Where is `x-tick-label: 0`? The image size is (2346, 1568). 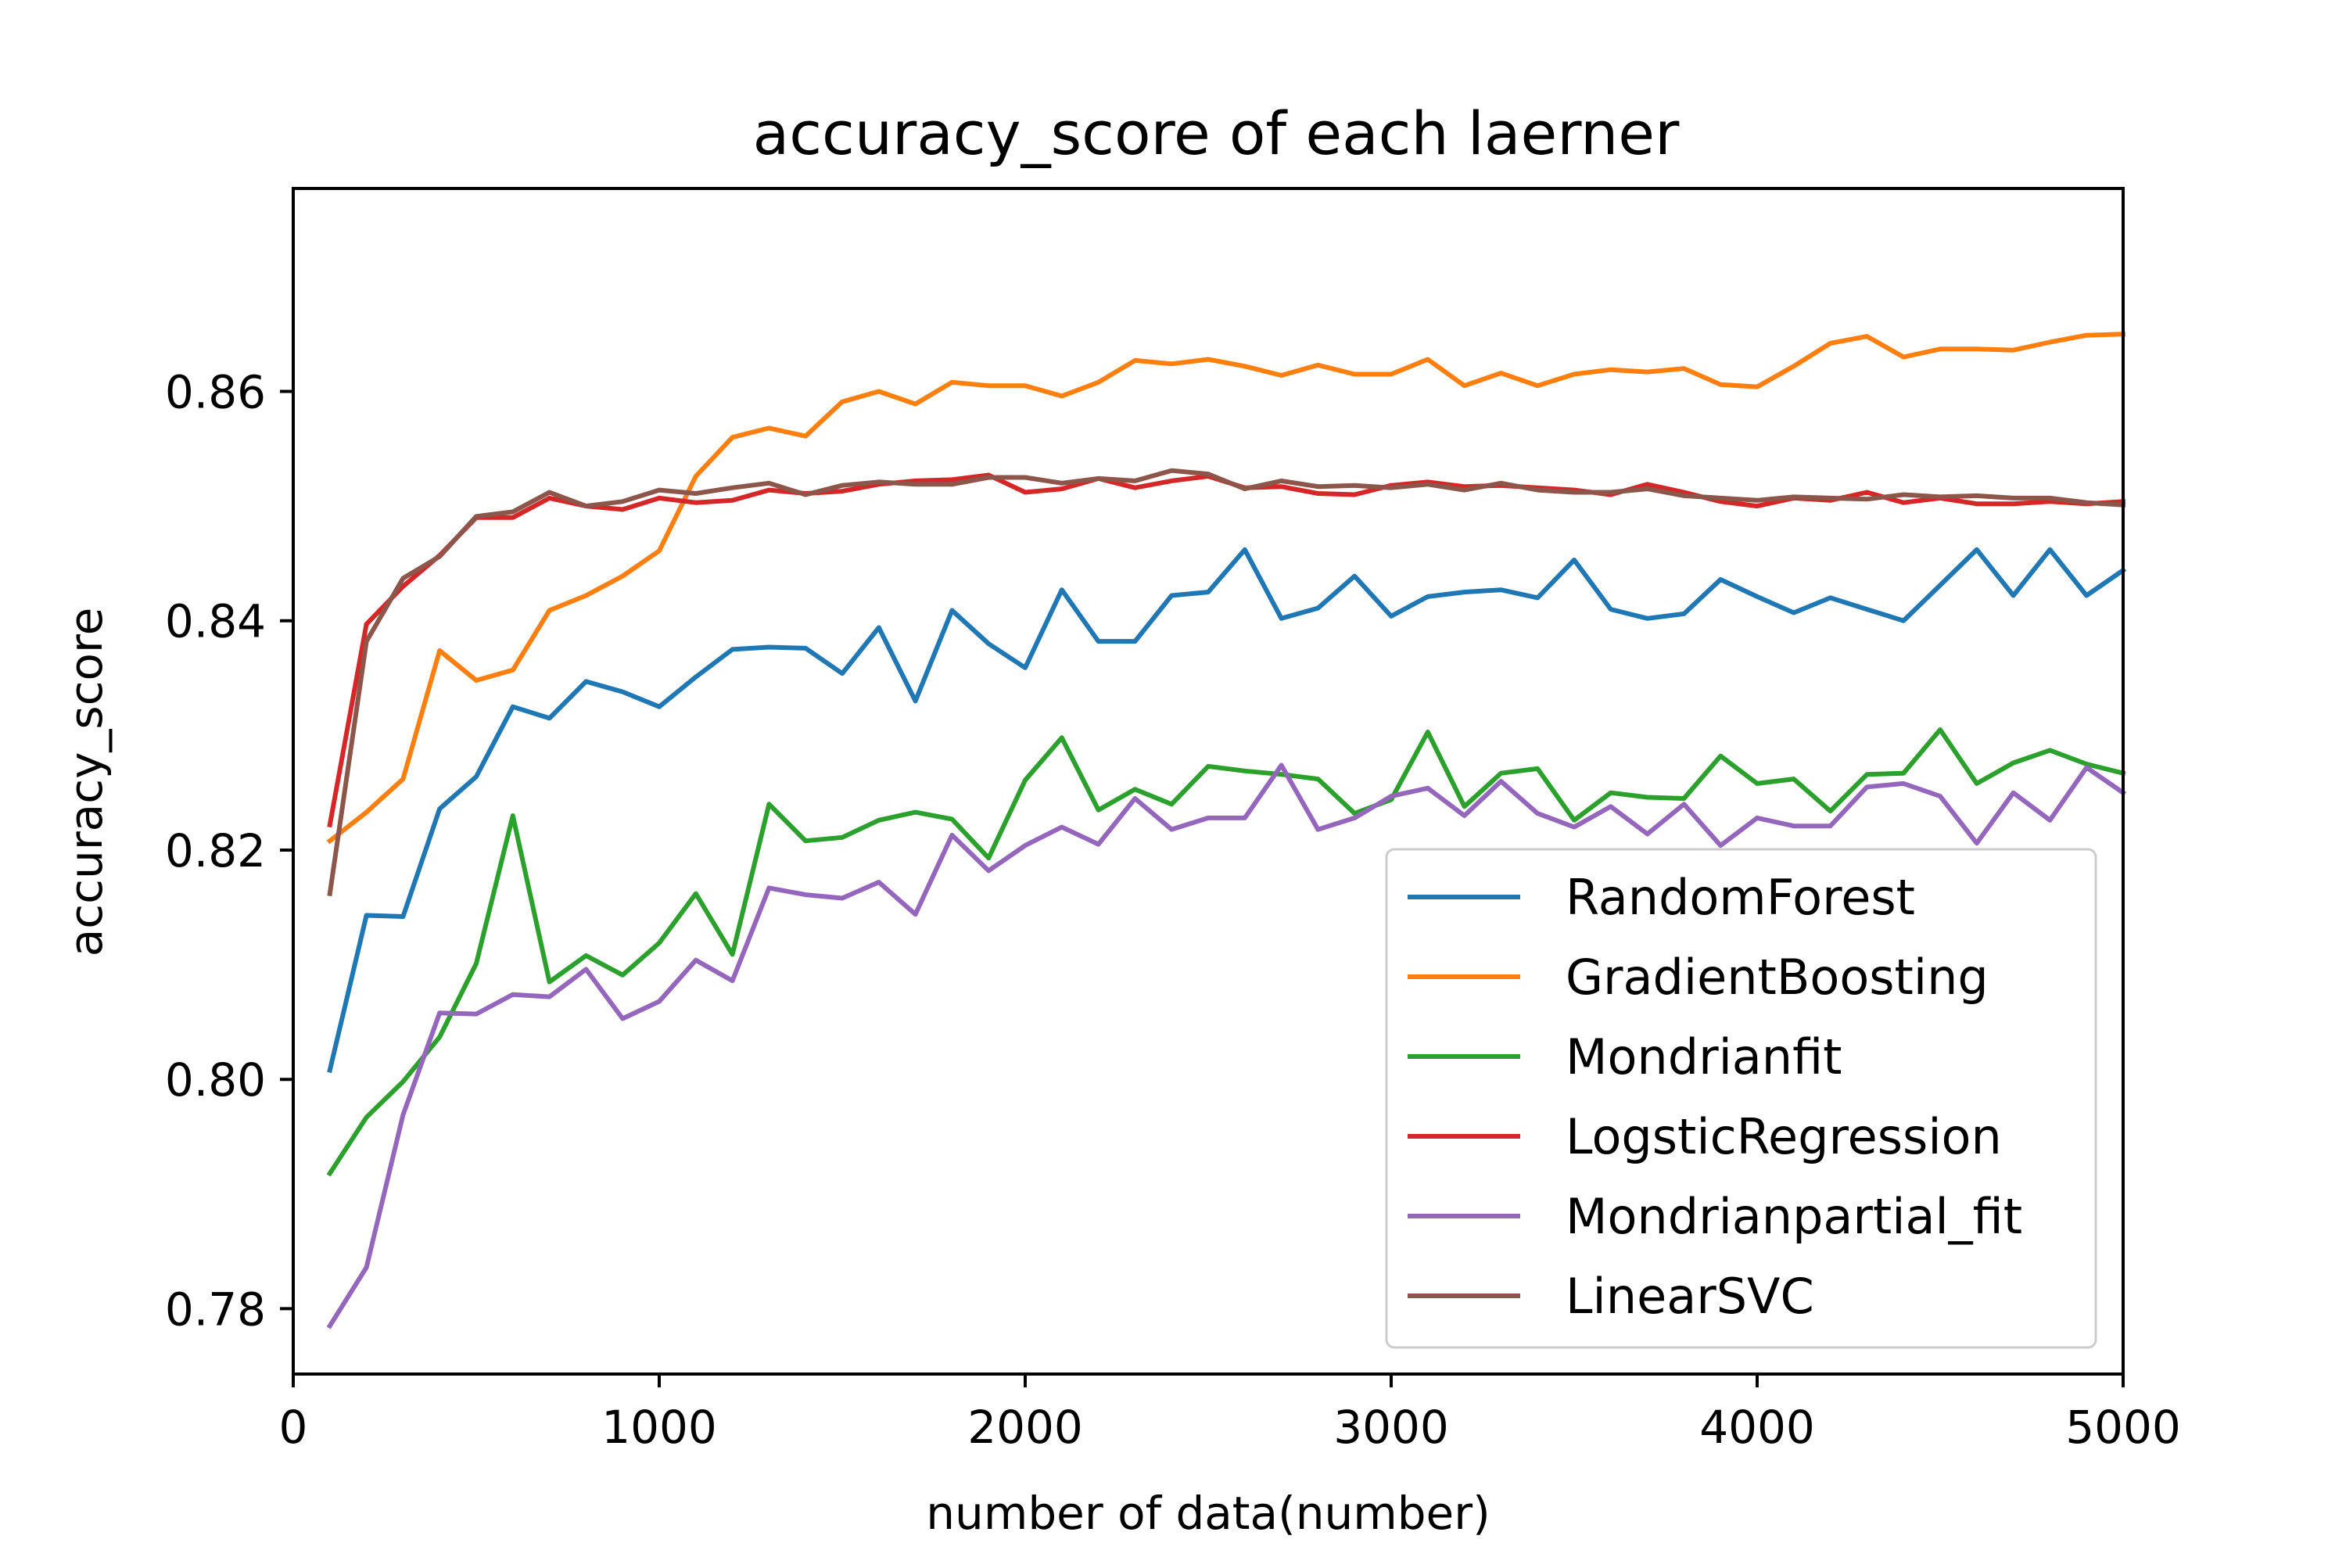 x-tick-label: 0 is located at coordinates (293, 1427).